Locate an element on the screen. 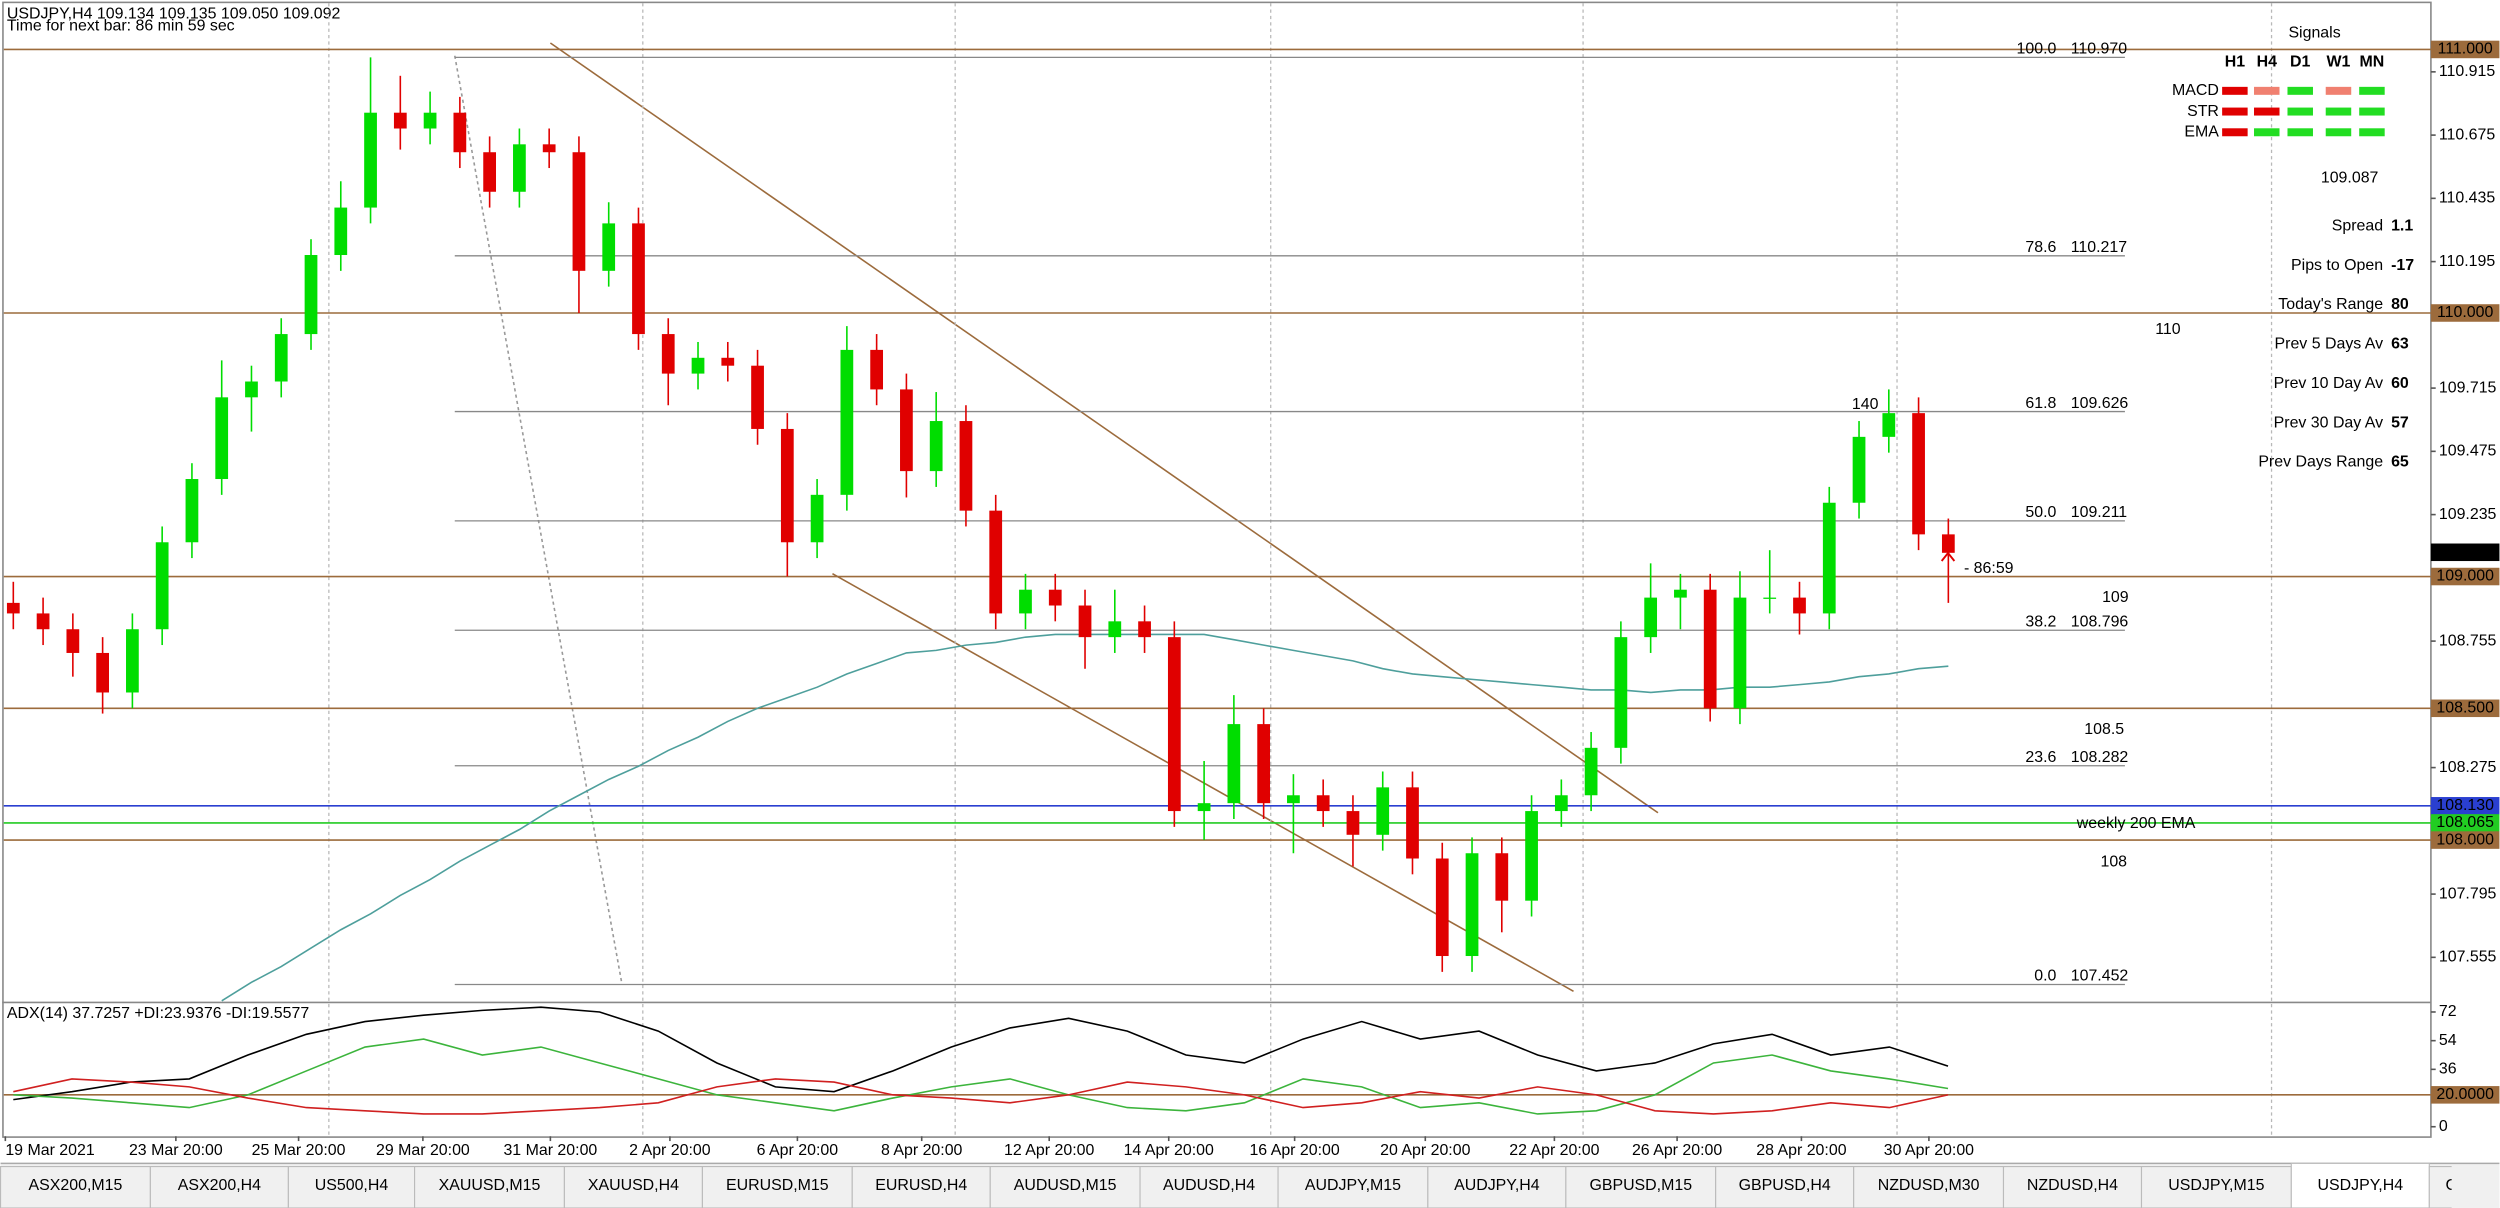  tab: NZDUSD,M30 is located at coordinates (1929, 1187).